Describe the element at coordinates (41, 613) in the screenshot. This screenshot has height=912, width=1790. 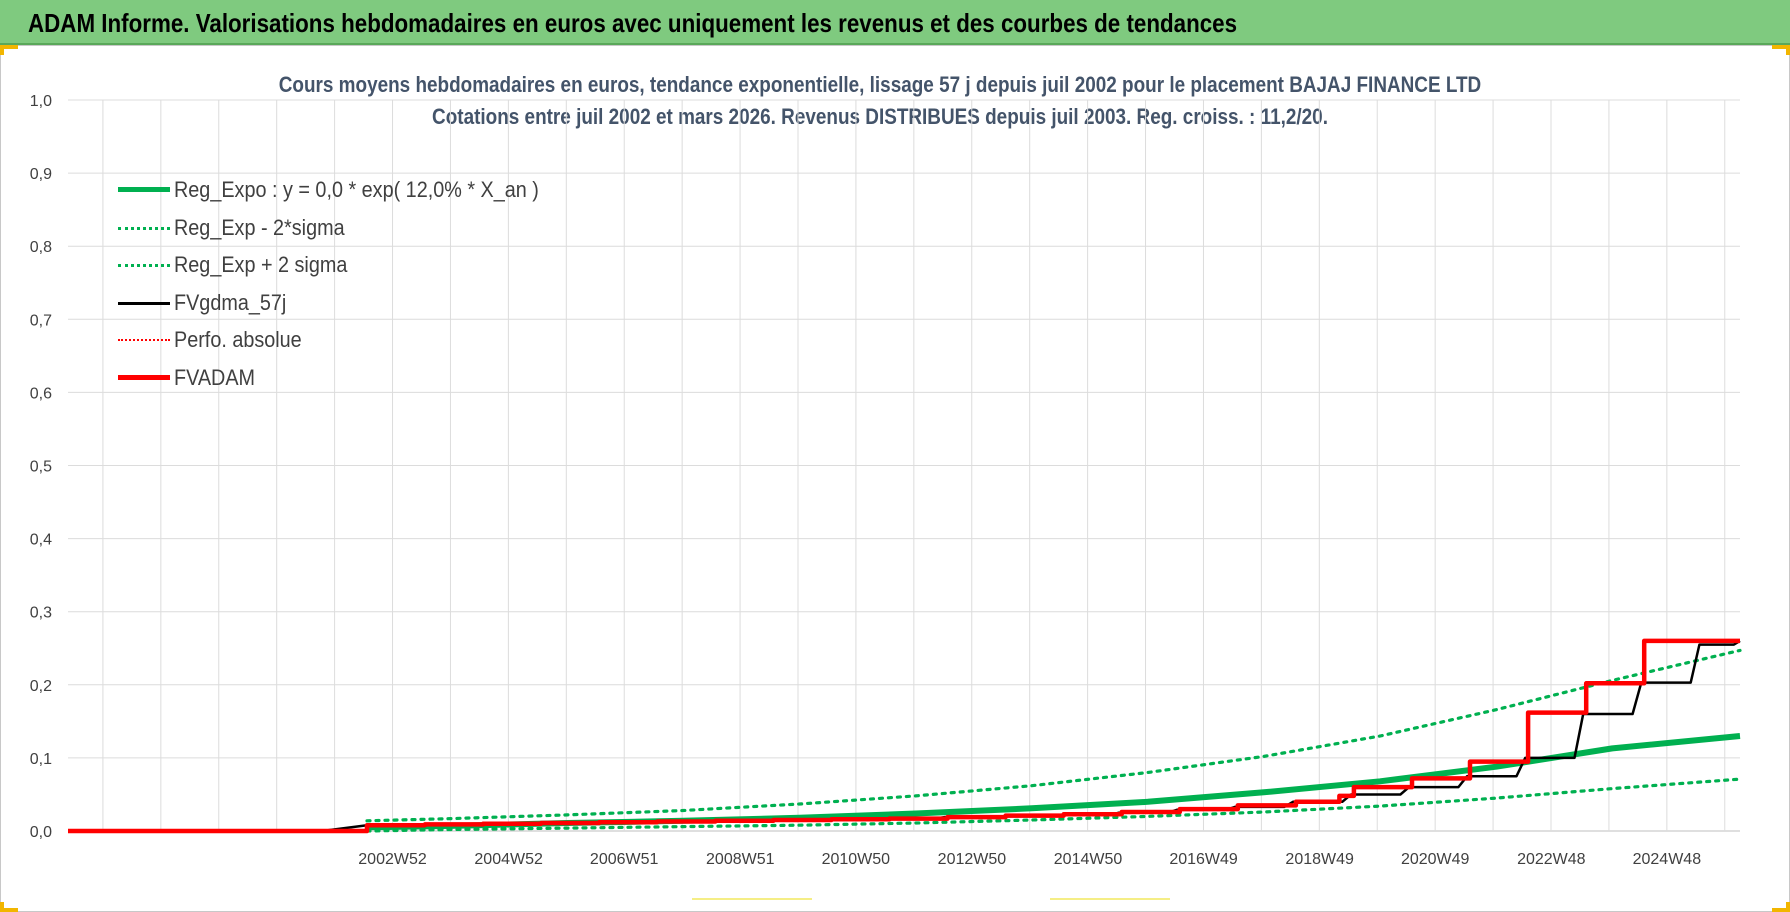
I see `y-tick-label: 0,3` at that location.